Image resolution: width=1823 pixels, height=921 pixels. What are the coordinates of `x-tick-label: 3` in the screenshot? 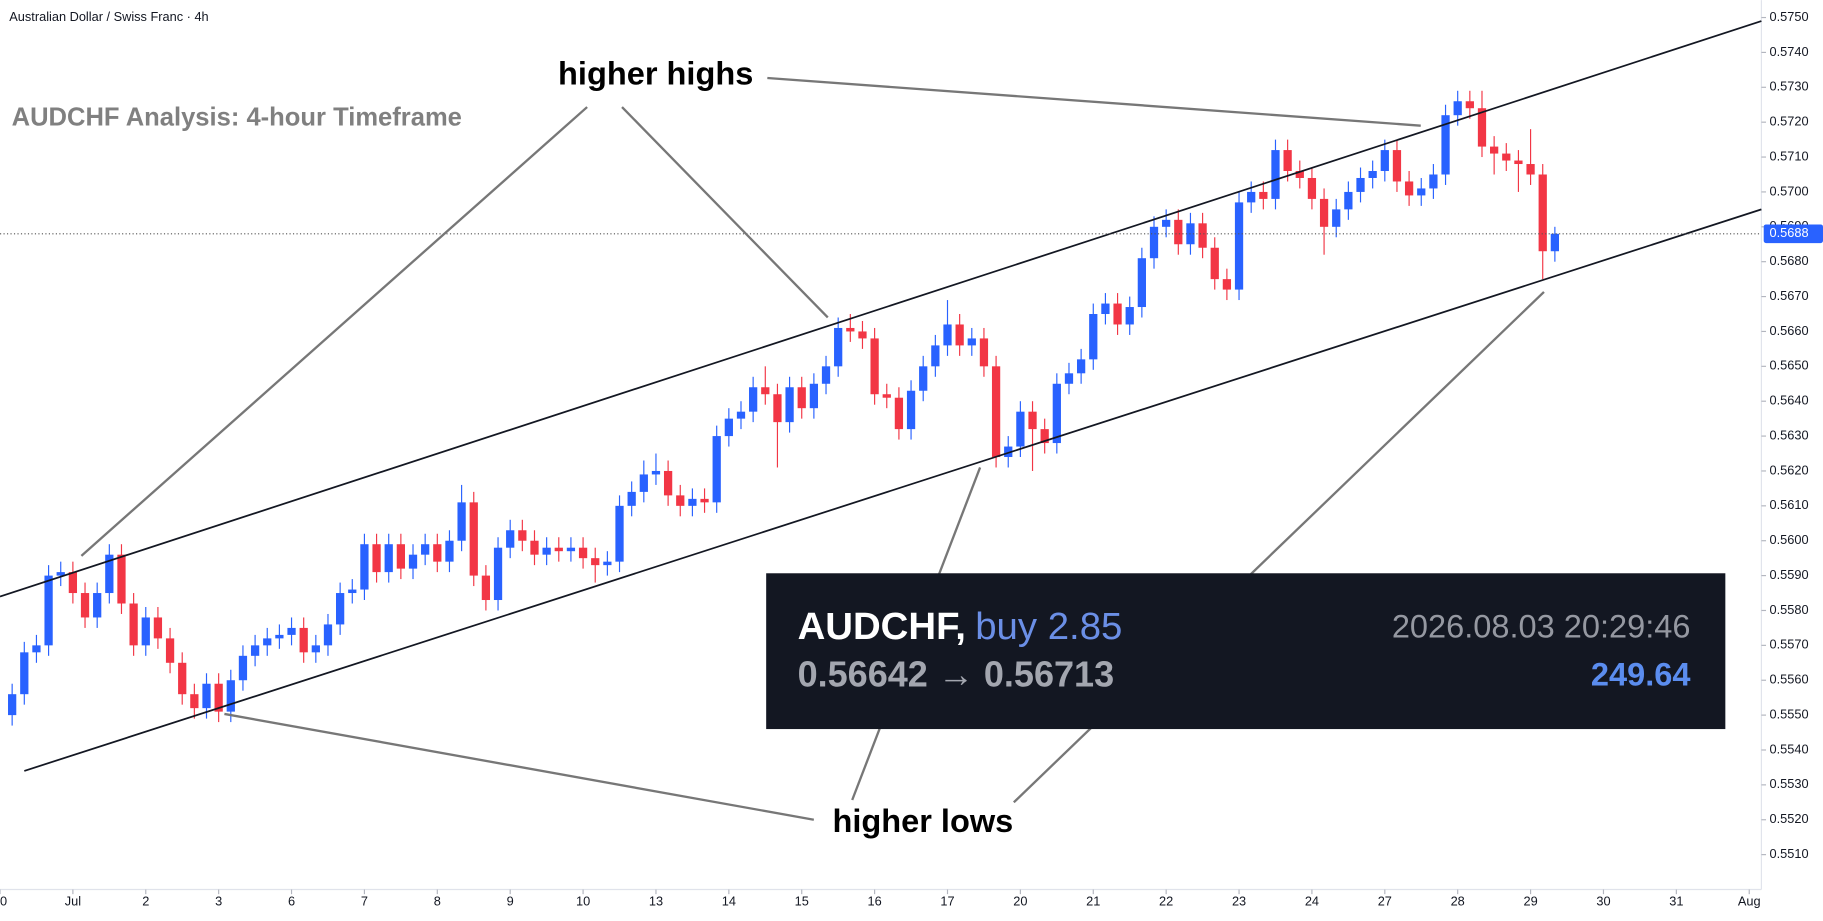 It's located at (218, 901).